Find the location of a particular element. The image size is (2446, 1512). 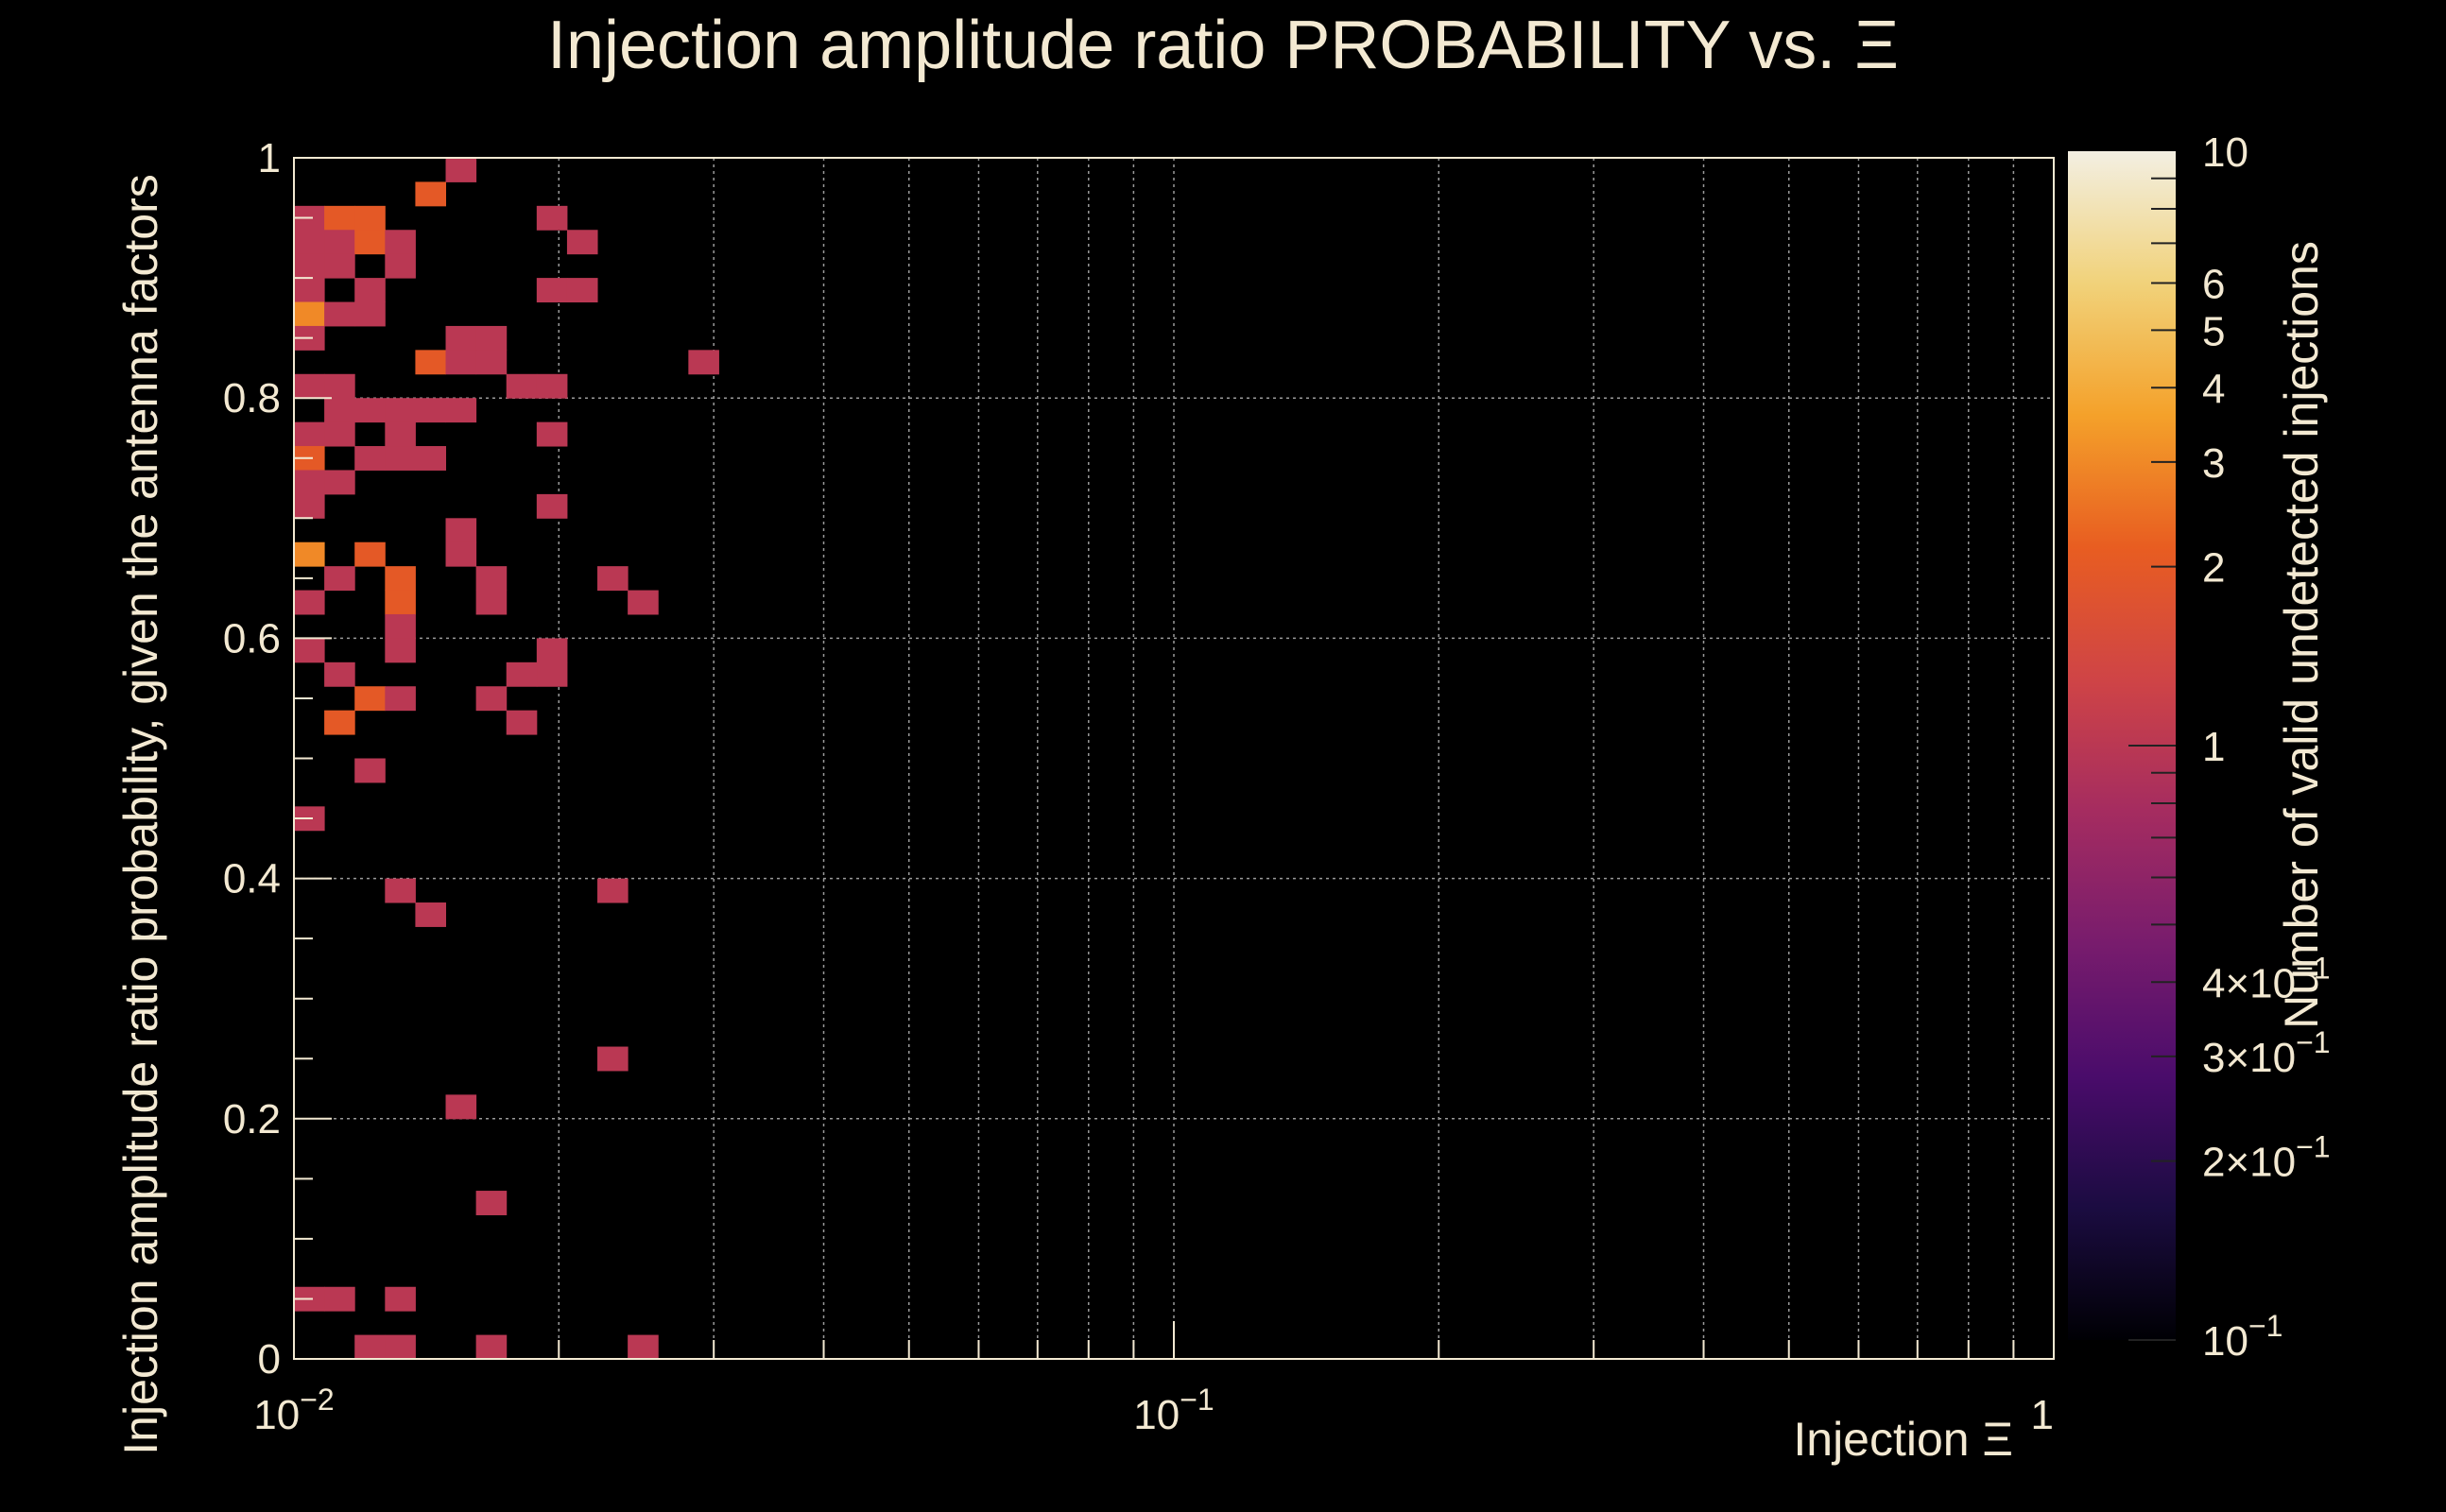

colorbar-tick-mantissa: 3 is located at coordinates (2213, 463).